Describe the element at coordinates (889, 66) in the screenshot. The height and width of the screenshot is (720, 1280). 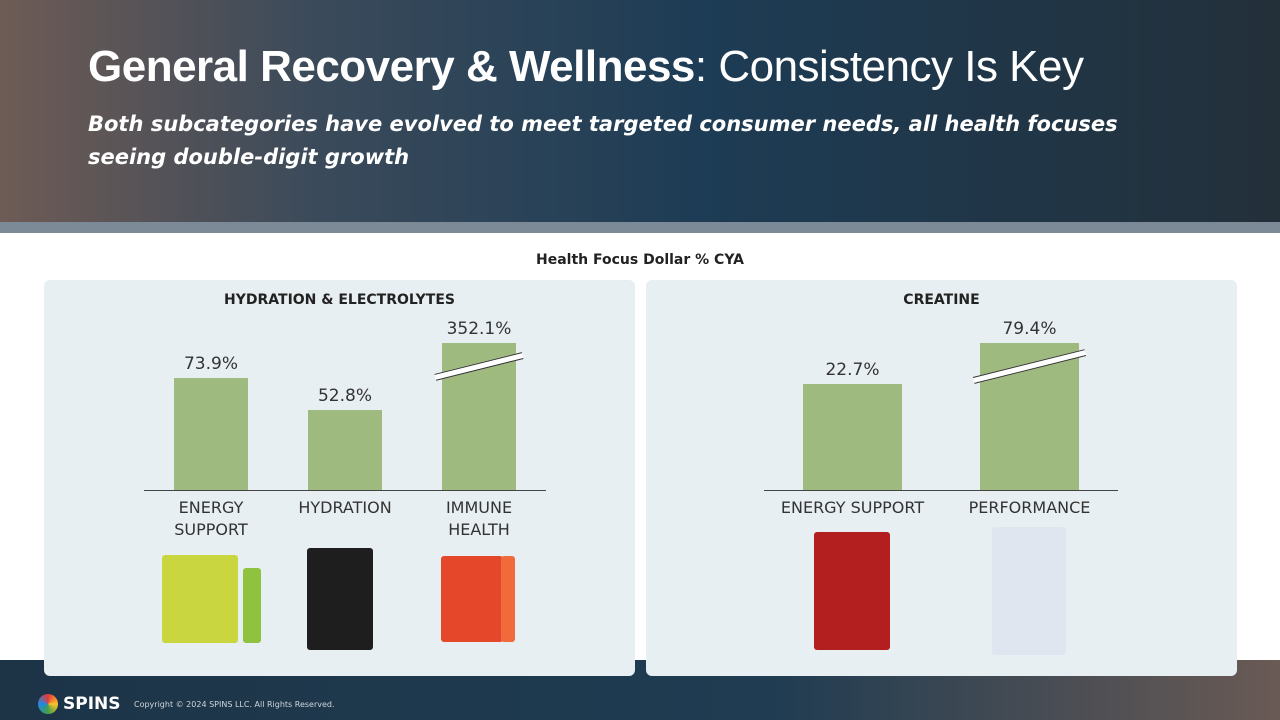
I see `title-rest: : Consistency Is Key` at that location.